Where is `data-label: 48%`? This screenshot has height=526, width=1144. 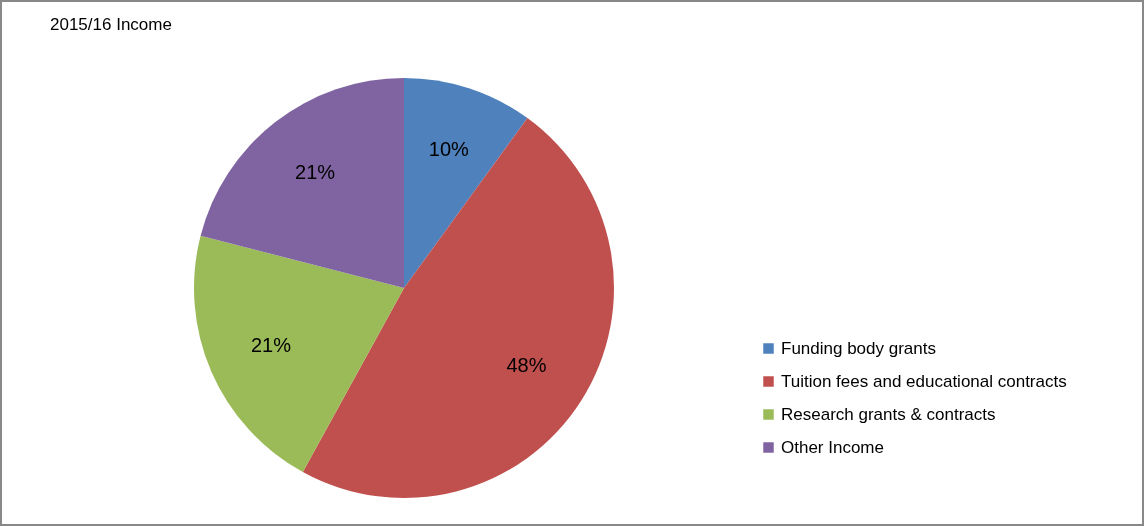 data-label: 48% is located at coordinates (526, 364).